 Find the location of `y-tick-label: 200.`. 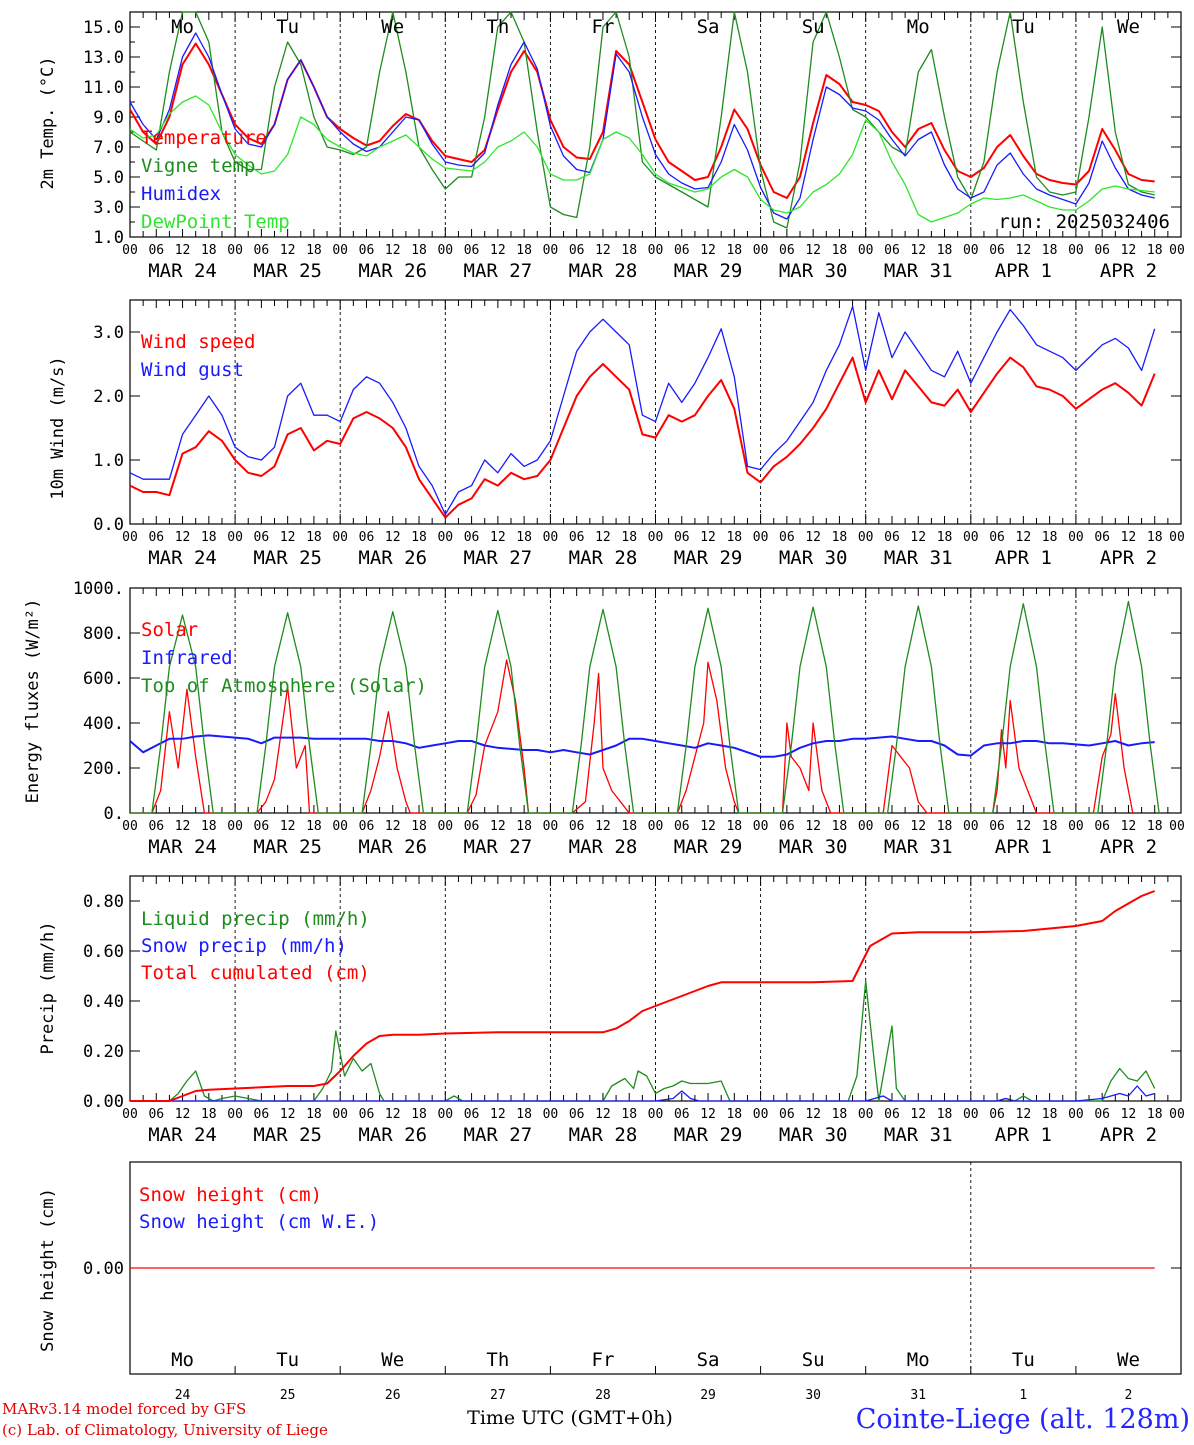

y-tick-label: 200. is located at coordinates (103, 769).